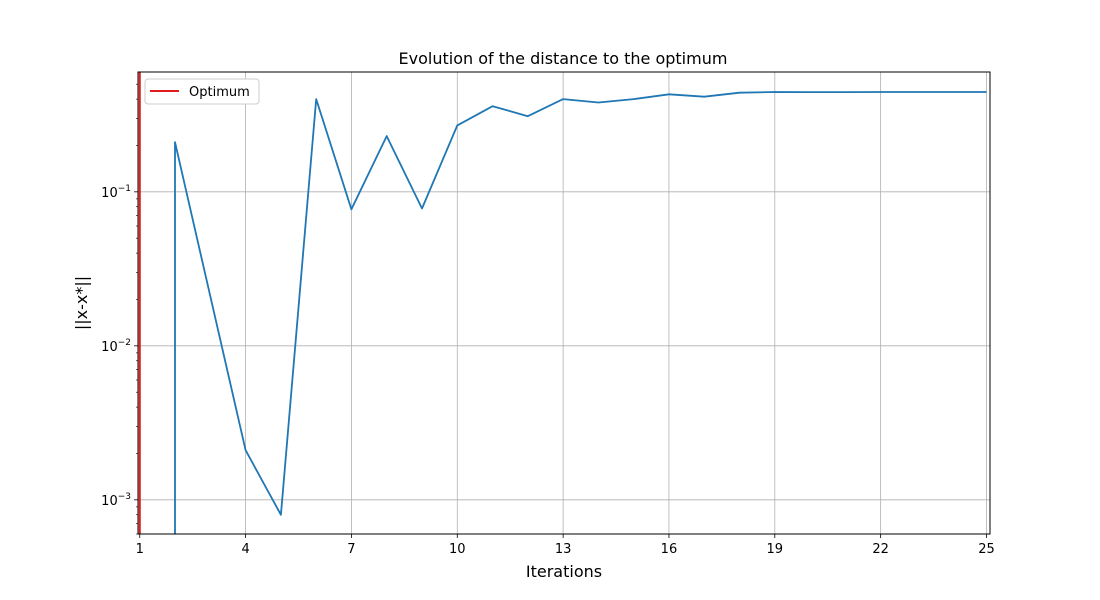 The width and height of the screenshot is (1100, 600). What do you see at coordinates (116, 346) in the screenshot?
I see `y-tick-label: 10⁻²` at bounding box center [116, 346].